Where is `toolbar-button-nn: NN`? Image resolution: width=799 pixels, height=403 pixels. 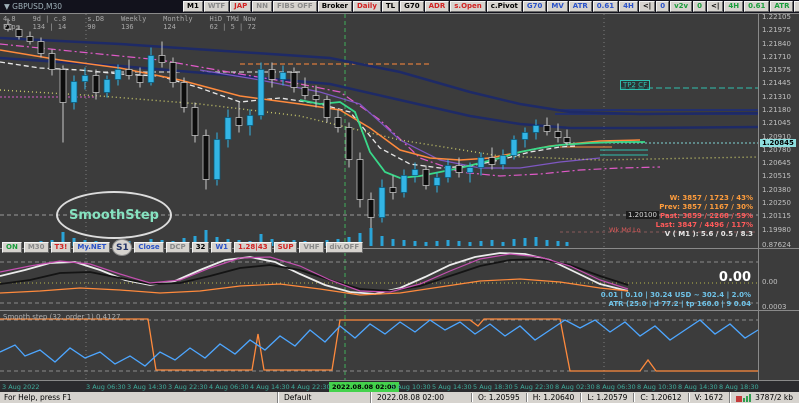 toolbar-button-nn: NN is located at coordinates (262, 6).